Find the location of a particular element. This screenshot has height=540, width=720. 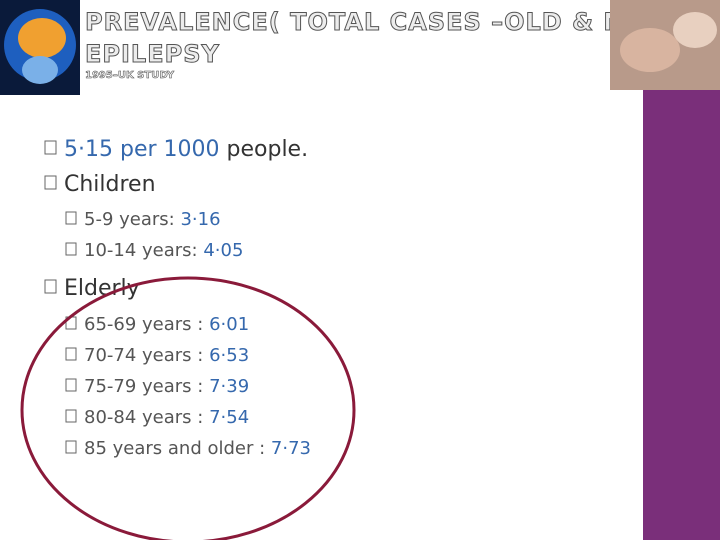

item: 80-84 years : 7·54 is located at coordinates (166, 417).